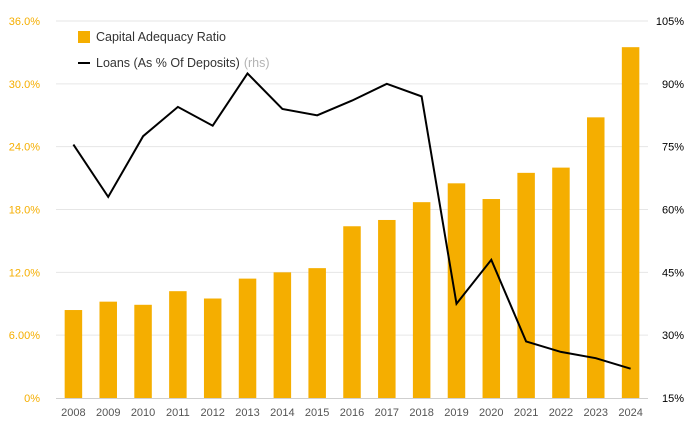 The width and height of the screenshot is (700, 433). Describe the element at coordinates (247, 338) in the screenshot. I see `bar-2013` at that location.